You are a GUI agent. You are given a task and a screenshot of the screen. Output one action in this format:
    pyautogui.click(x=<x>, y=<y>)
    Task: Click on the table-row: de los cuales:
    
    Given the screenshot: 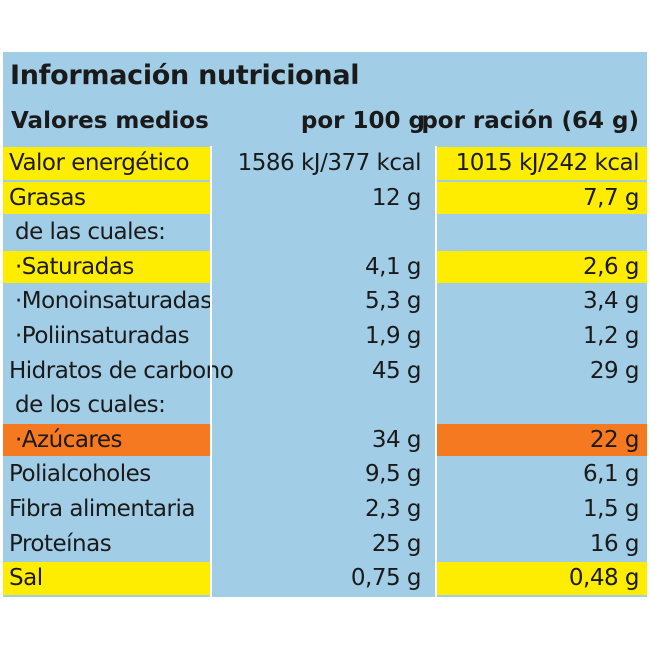 What is the action you would take?
    pyautogui.click(x=325, y=405)
    